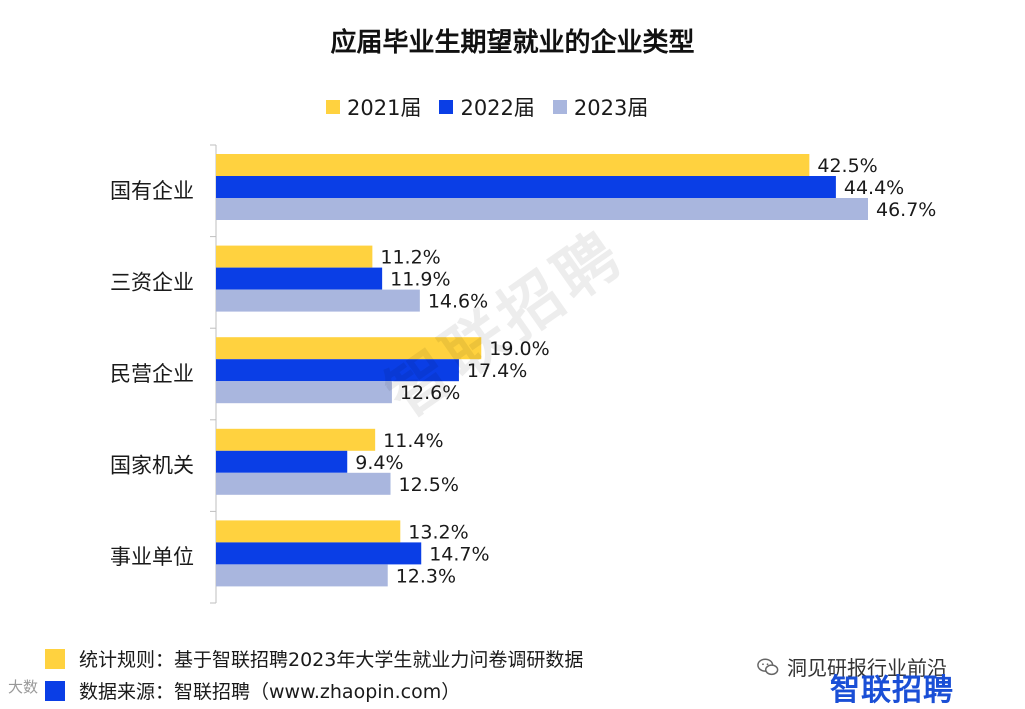 The height and width of the screenshot is (709, 1025). Describe the element at coordinates (55, 658) in the screenshot. I see `footer-rule-swatch` at that location.